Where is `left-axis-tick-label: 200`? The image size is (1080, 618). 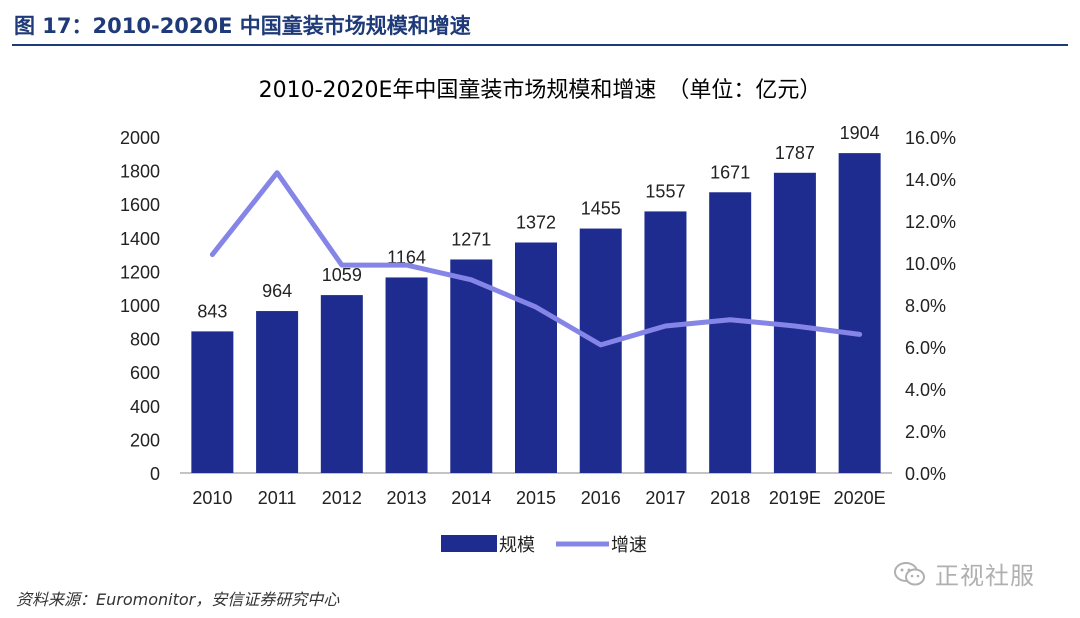
left-axis-tick-label: 200 is located at coordinates (145, 440).